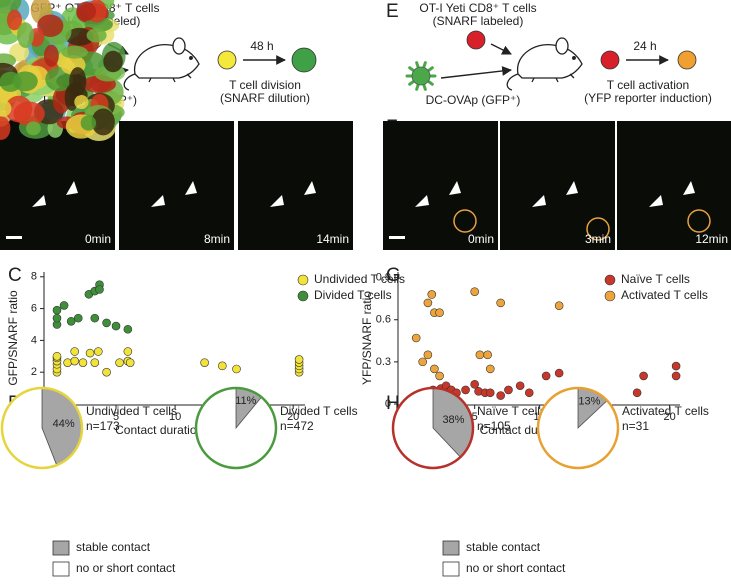  What do you see at coordinates (388, 404) in the screenshot?
I see `y-tick-label: 0` at bounding box center [388, 404].